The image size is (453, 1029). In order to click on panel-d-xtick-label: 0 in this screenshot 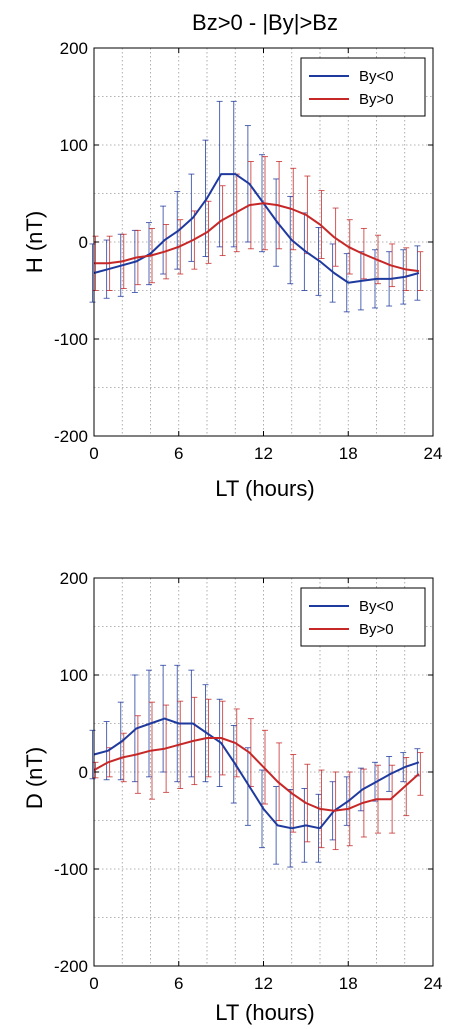, I will do `click(93, 983)`.